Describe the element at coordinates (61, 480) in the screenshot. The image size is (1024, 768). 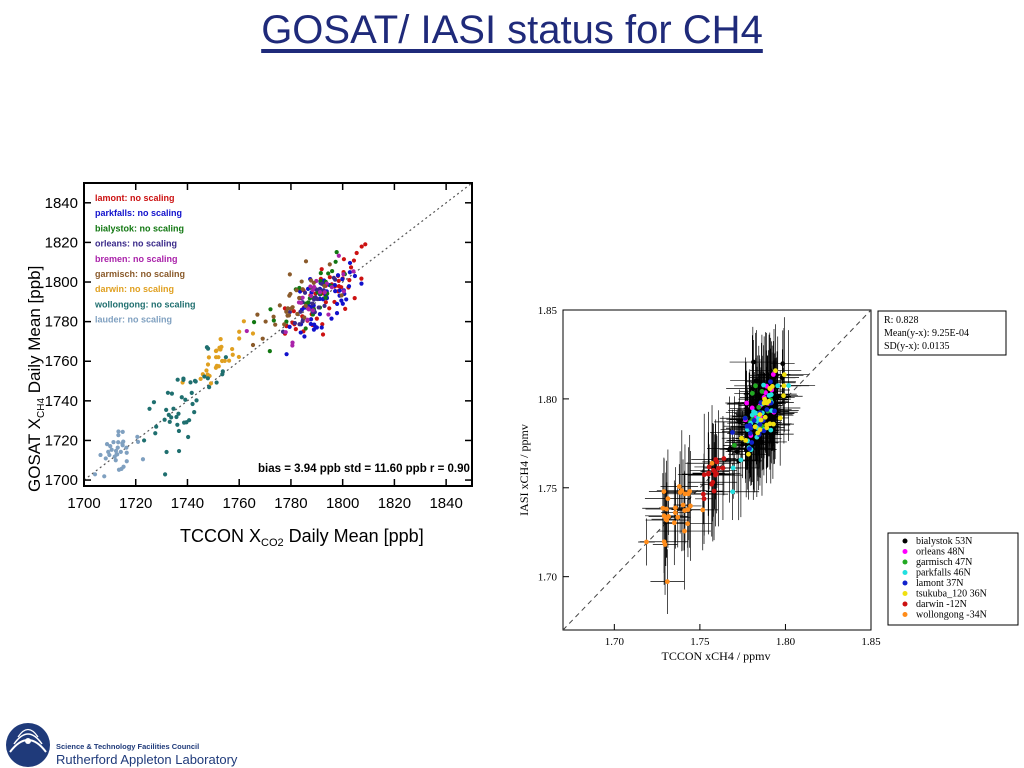
I see `gosat-y-tick-label: 1700` at that location.